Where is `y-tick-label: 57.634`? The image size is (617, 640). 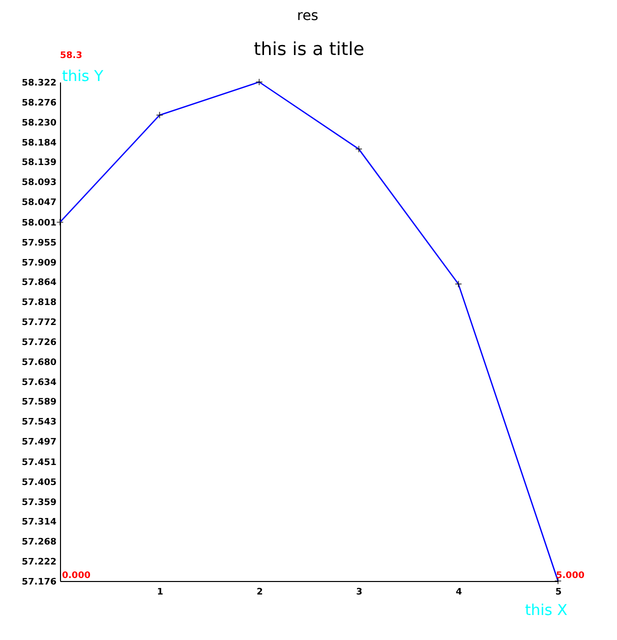 y-tick-label: 57.634 is located at coordinates (39, 383).